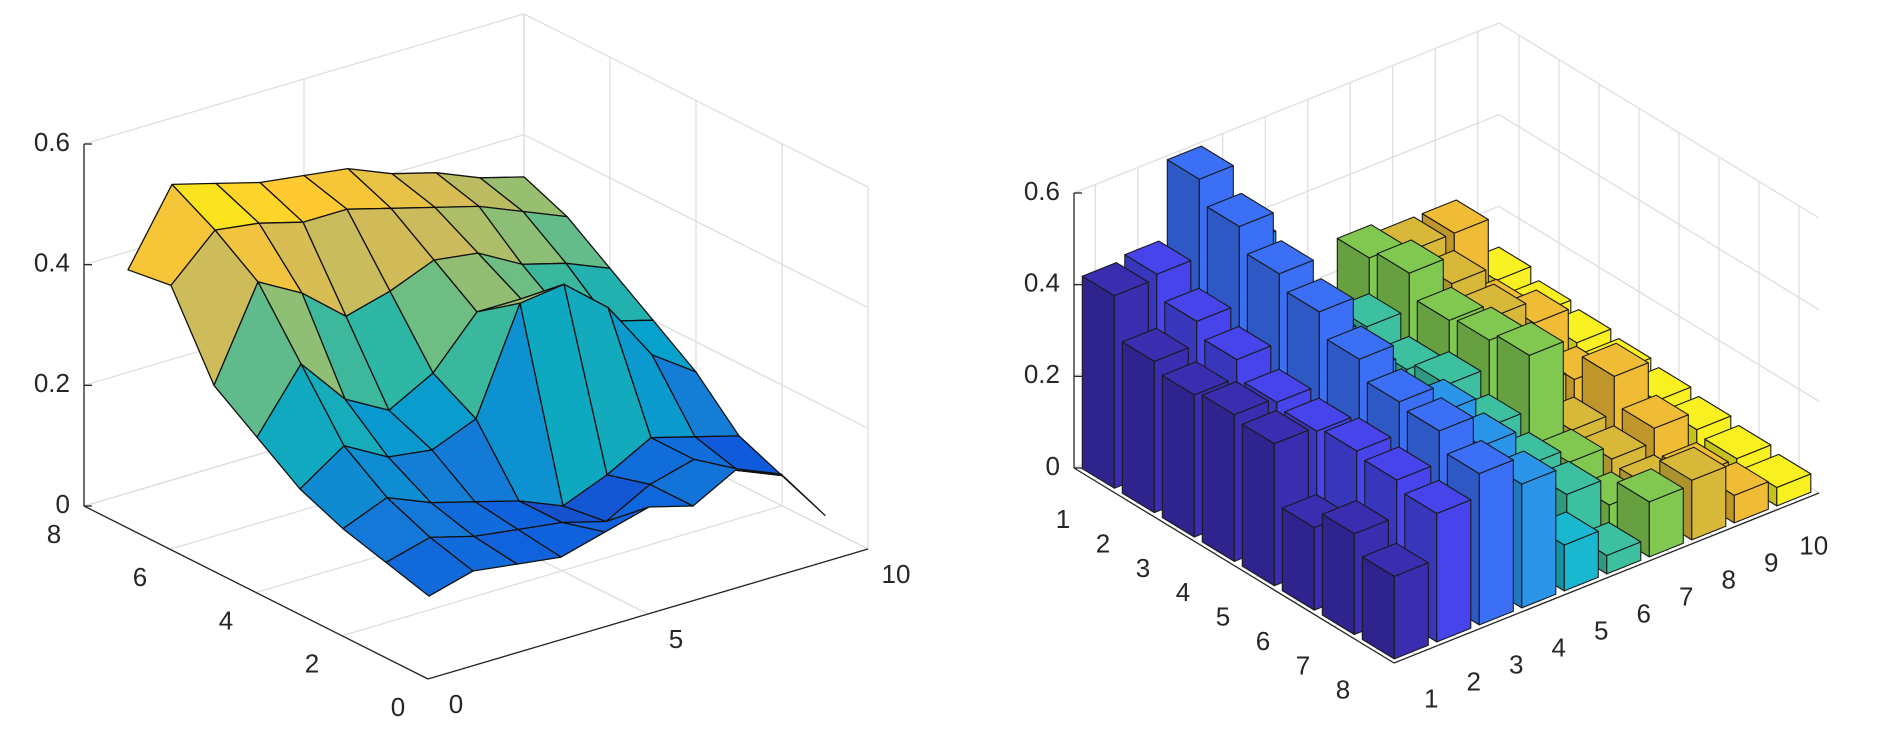  I want to click on x-tick-label: 3, so click(1516, 664).